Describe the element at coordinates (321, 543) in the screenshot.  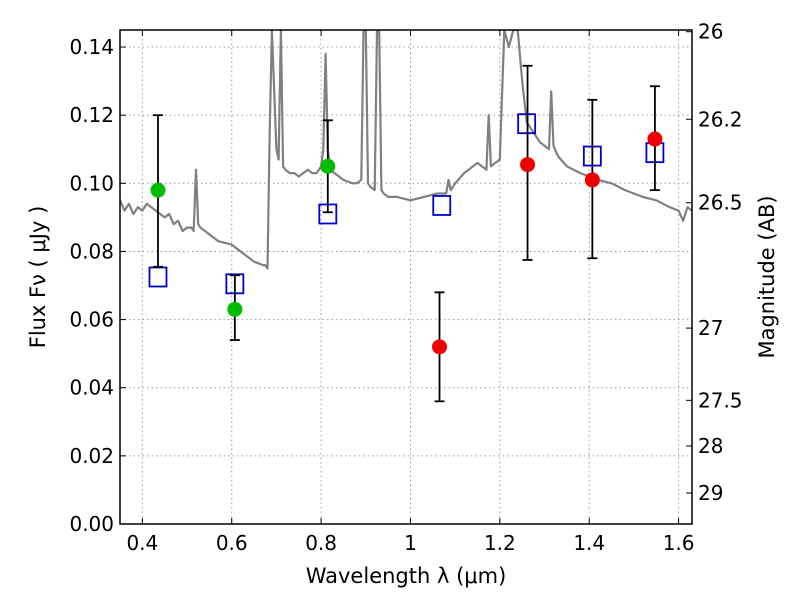
I see `x-tick-label: 0.8` at that location.